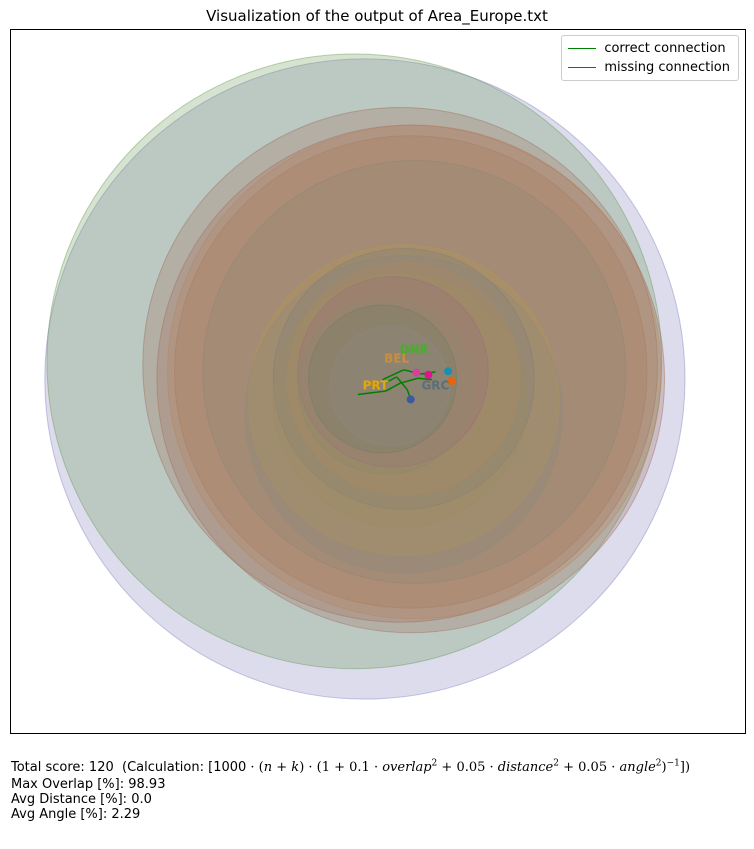 This screenshot has height=849, width=754. I want to click on legend-label-correct: correct connection, so click(665, 48).